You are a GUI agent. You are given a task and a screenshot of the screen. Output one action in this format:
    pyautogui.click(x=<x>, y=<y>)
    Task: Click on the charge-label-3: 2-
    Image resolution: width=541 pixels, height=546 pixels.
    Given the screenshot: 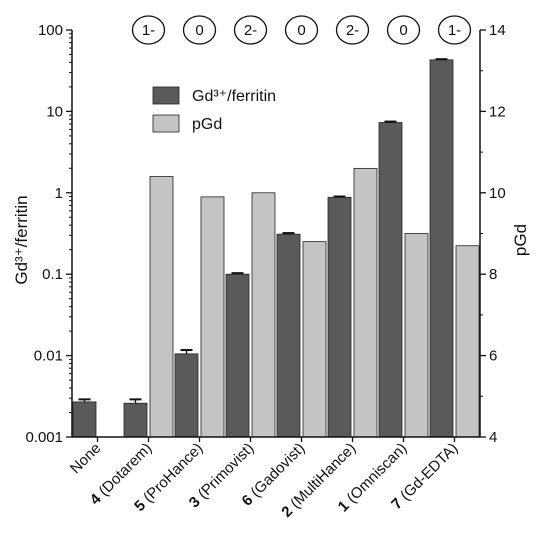 What is the action you would take?
    pyautogui.click(x=250, y=30)
    